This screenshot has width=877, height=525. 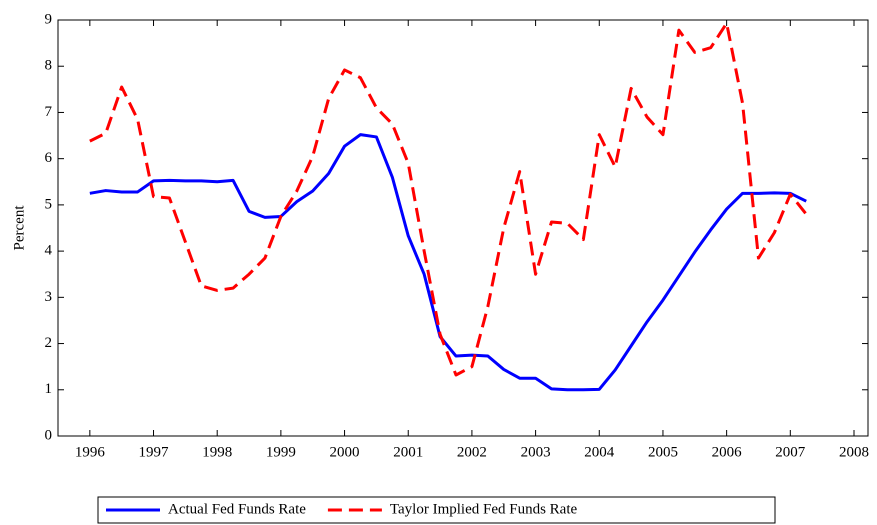 I want to click on x-tick-label: 2003, so click(x=536, y=452).